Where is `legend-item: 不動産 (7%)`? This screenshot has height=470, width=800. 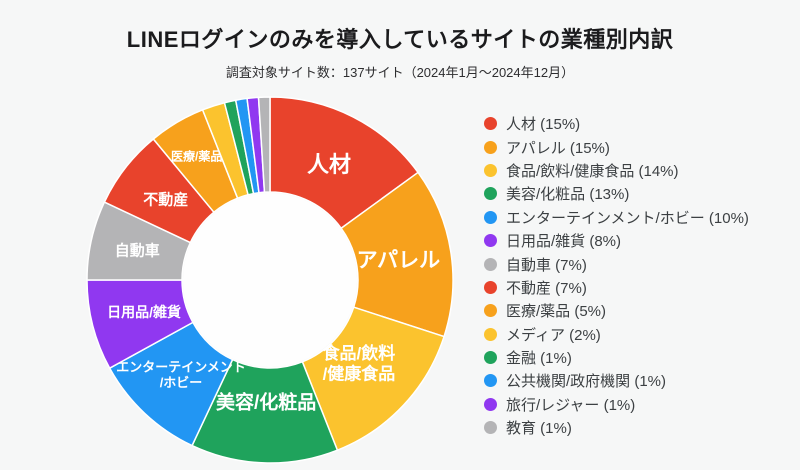
legend-item: 不動産 (7%) is located at coordinates (616, 287).